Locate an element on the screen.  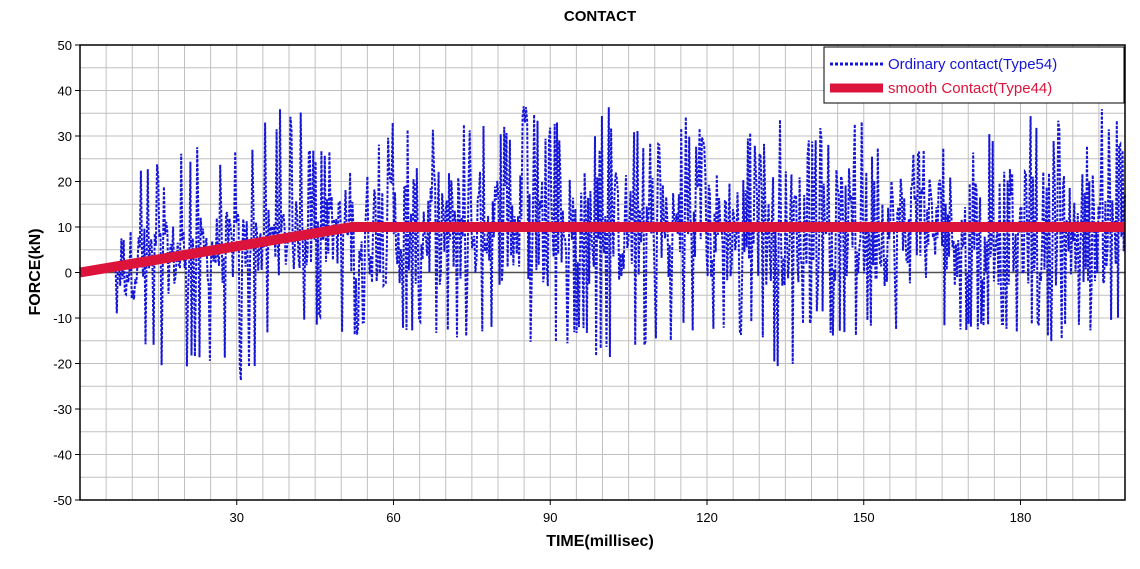
x-tick-label: 60 is located at coordinates (393, 517).